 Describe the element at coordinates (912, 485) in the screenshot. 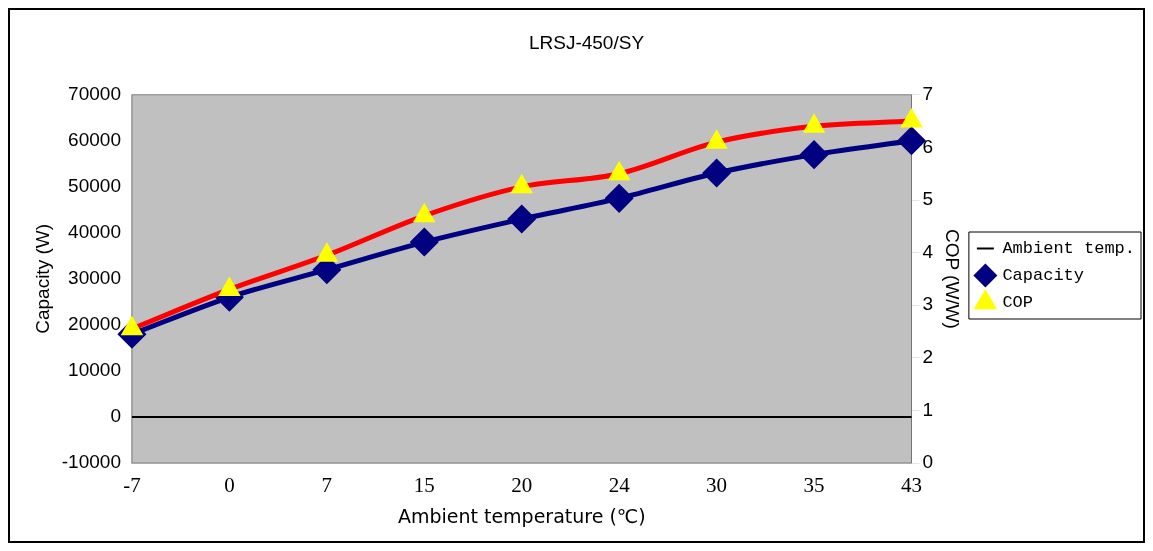

I see `x-tick-label: 43` at that location.